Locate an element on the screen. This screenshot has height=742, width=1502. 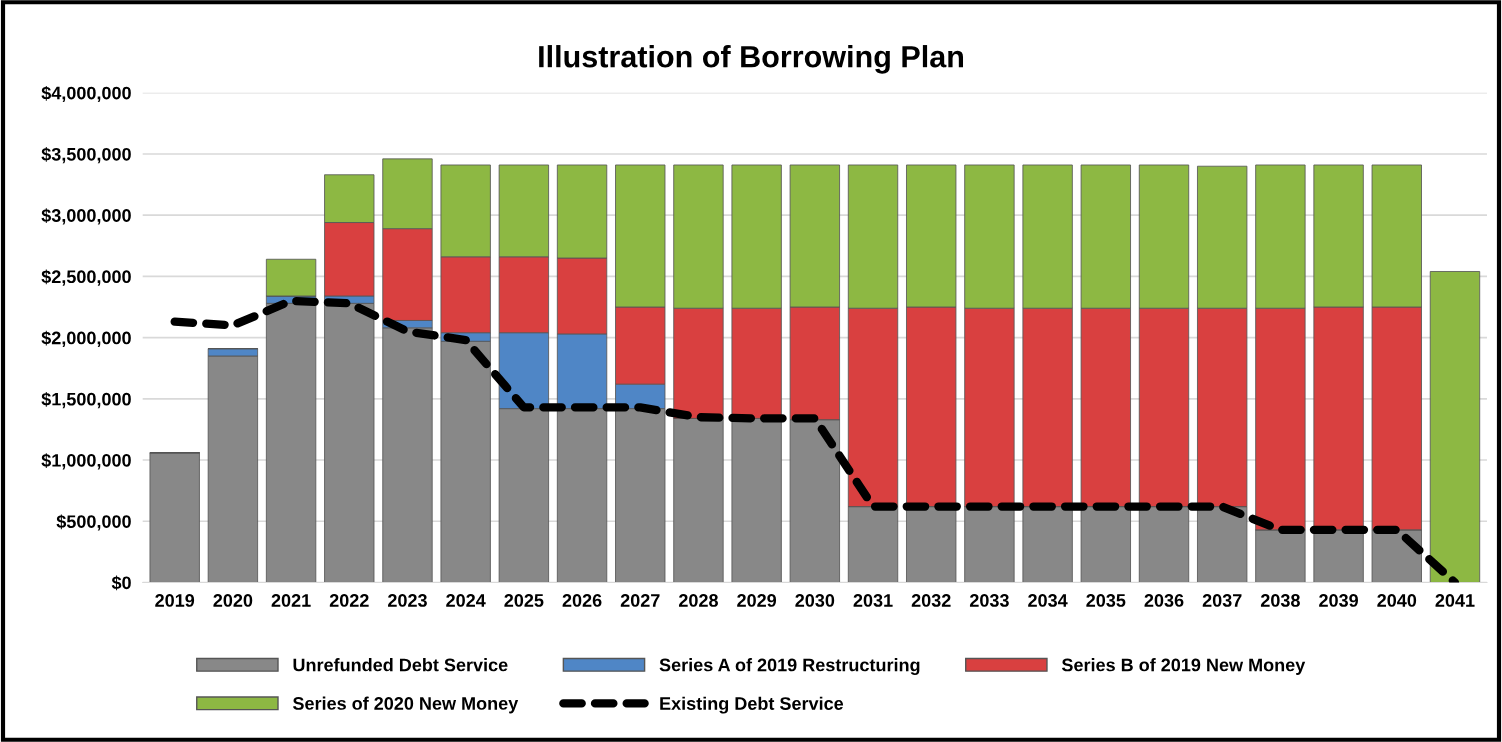
x-tick-label: 2026 is located at coordinates (582, 600).